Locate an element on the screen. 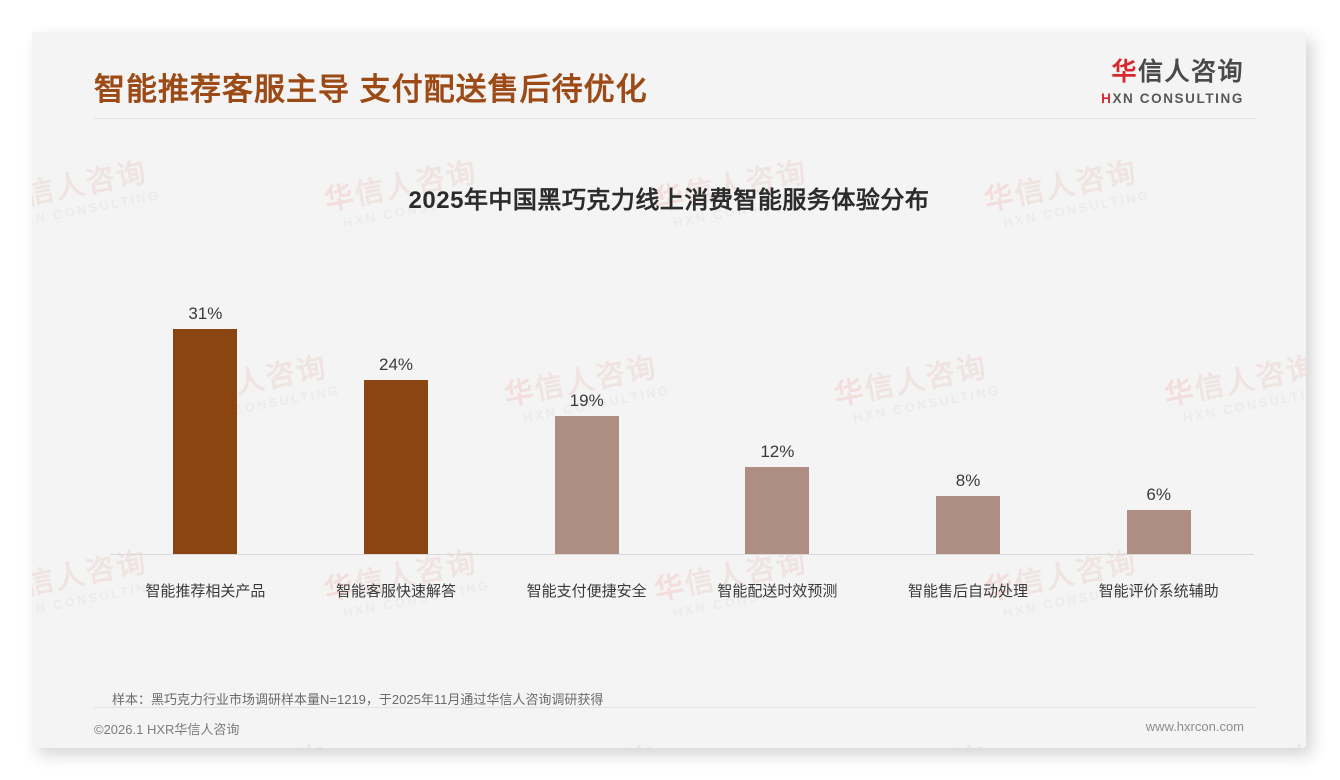  bar-category-label: 智能售后自动处理 is located at coordinates (968, 591).